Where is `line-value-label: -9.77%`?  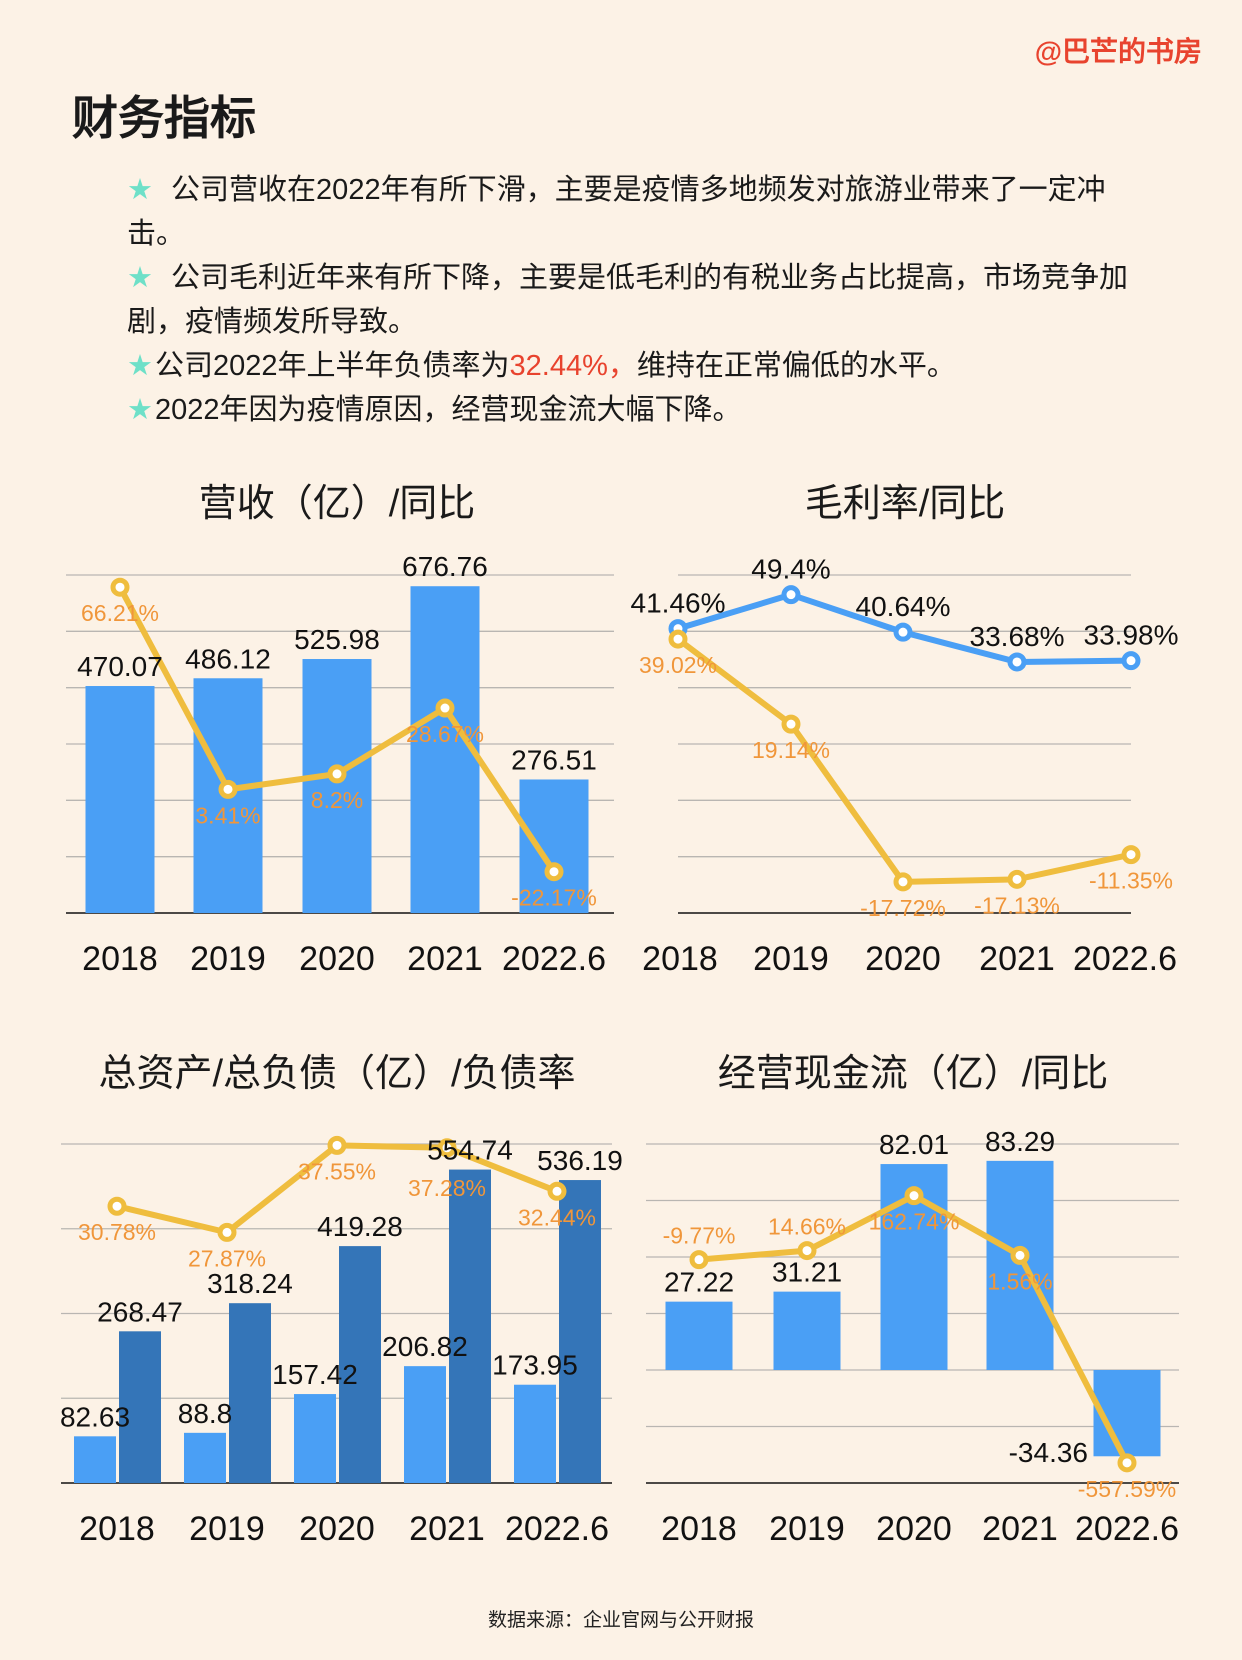 line-value-label: -9.77% is located at coordinates (699, 1236).